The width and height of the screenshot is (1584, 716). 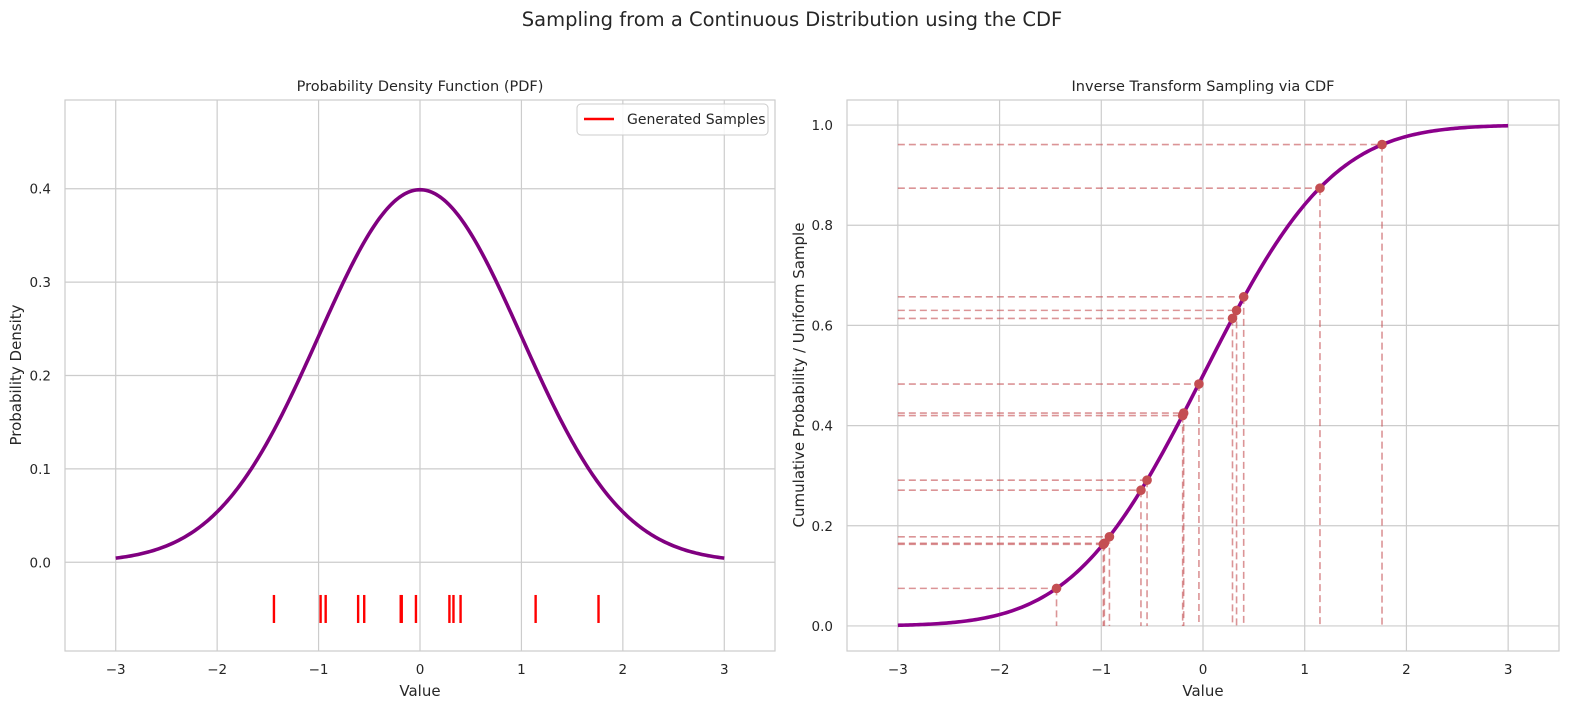 What do you see at coordinates (521, 670) in the screenshot?
I see `pdf-x-tick-label: 1` at bounding box center [521, 670].